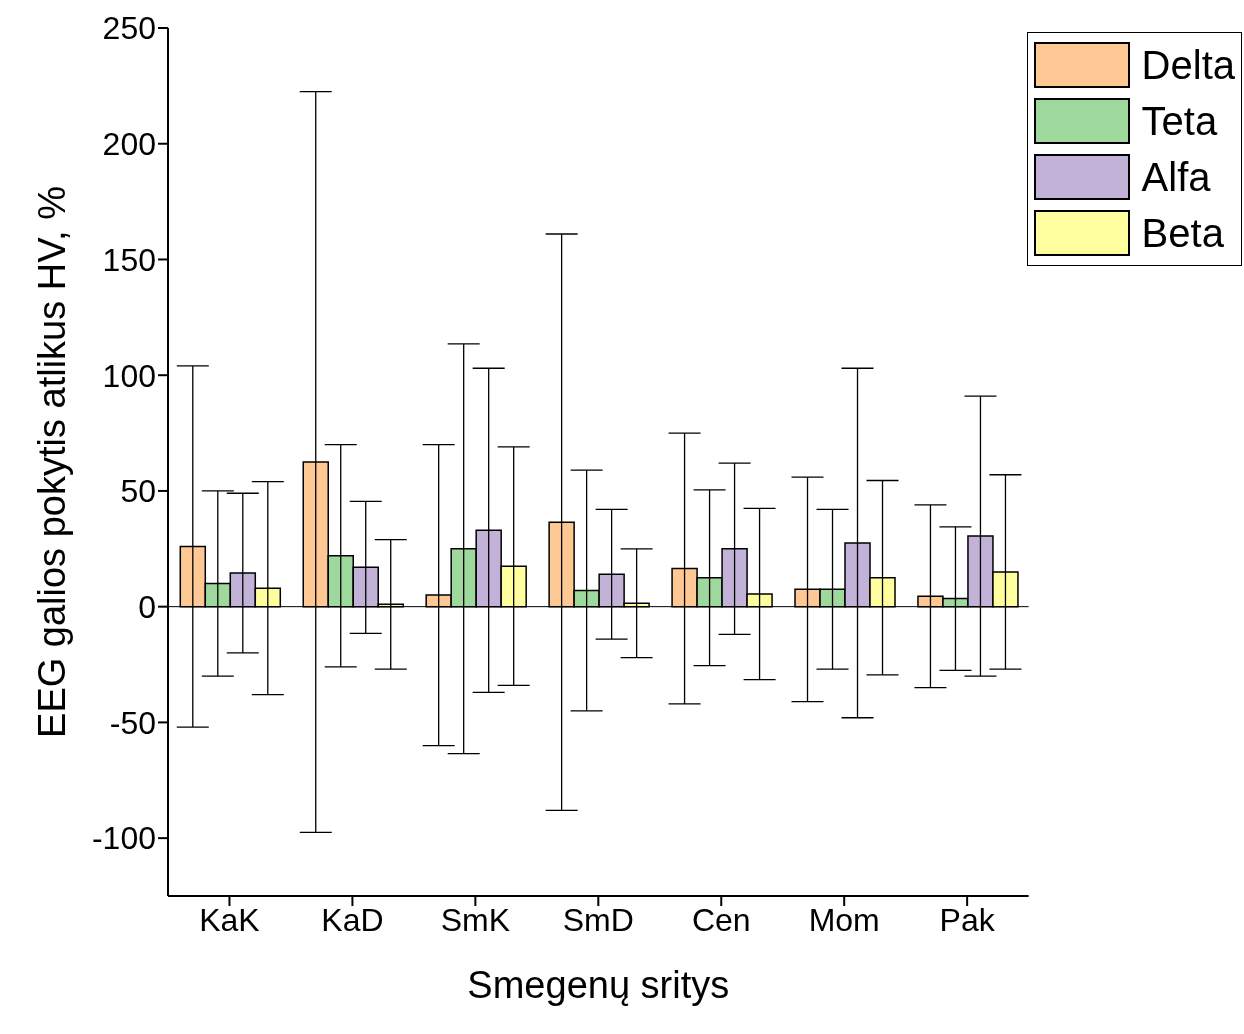  What do you see at coordinates (598, 985) in the screenshot?
I see `x-axis-title: Smegenų sritys` at bounding box center [598, 985].